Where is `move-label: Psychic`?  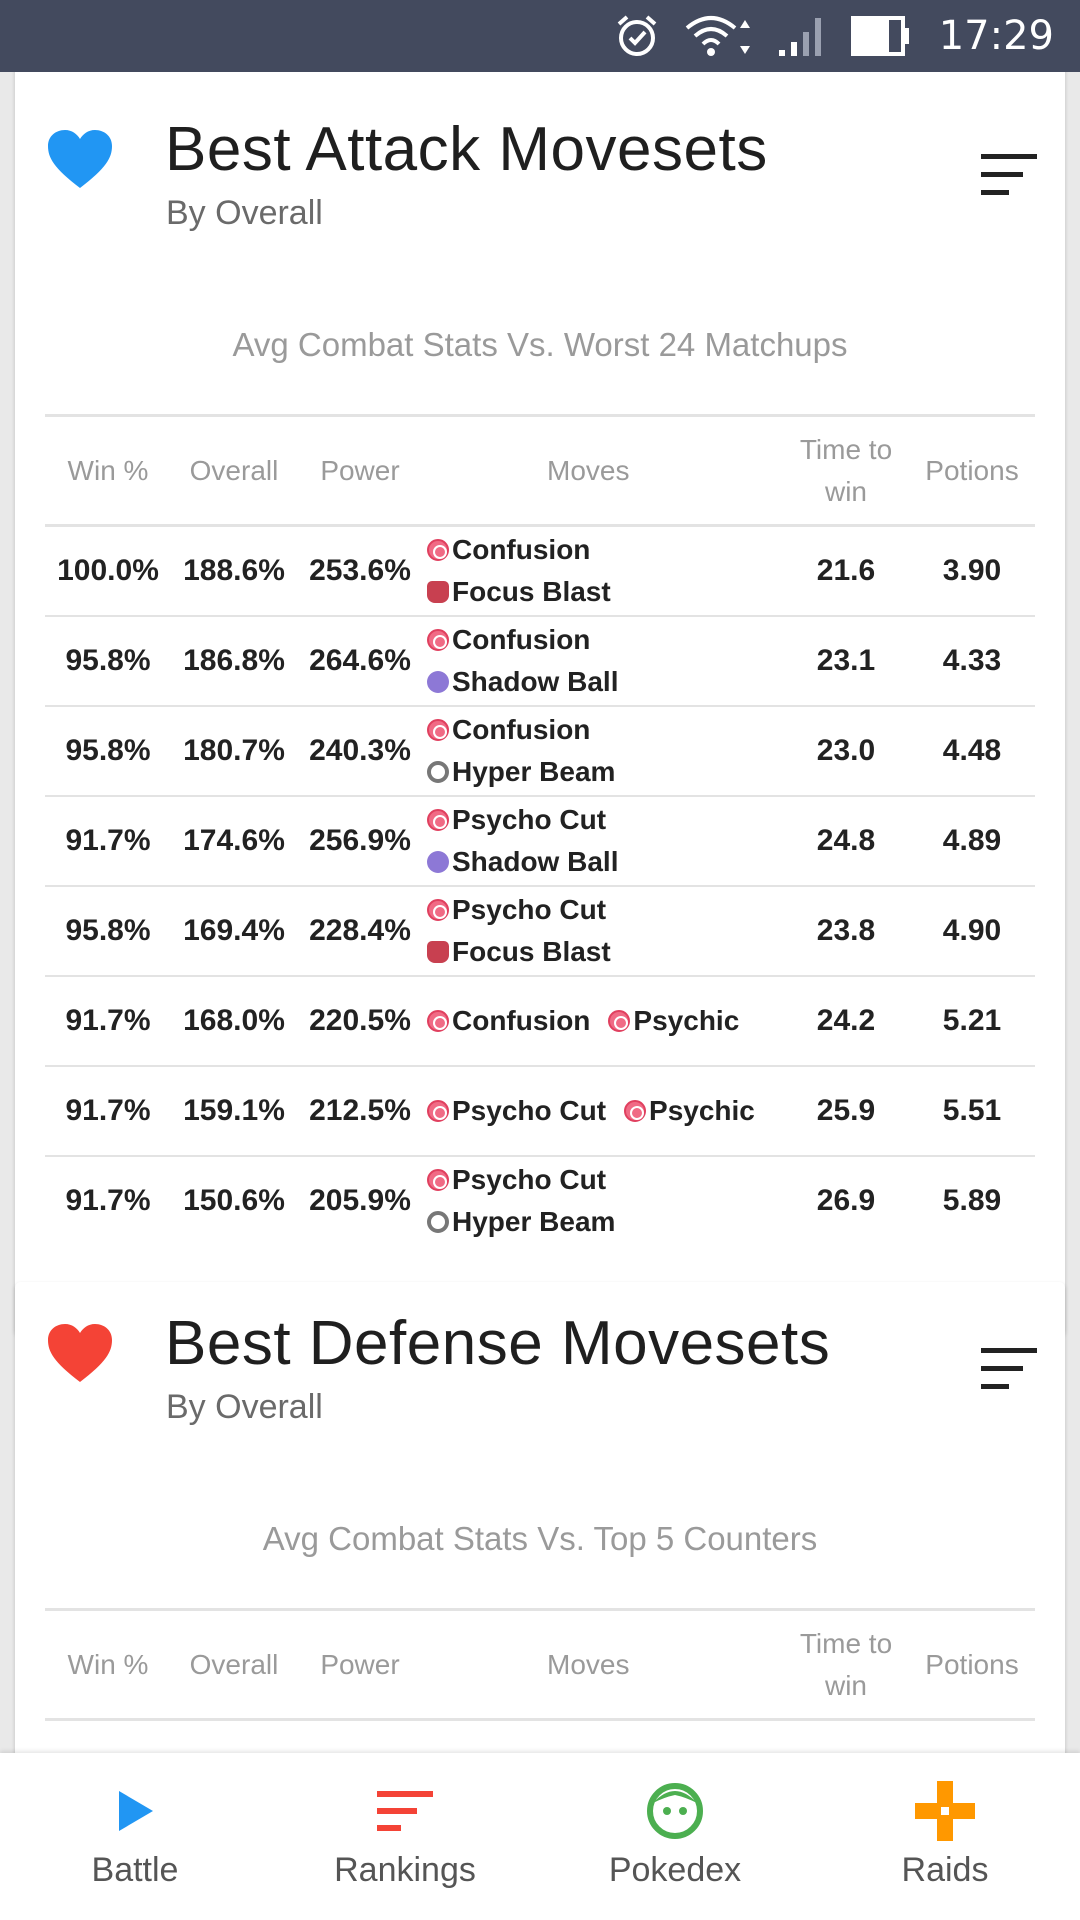 move-label: Psychic is located at coordinates (702, 1110).